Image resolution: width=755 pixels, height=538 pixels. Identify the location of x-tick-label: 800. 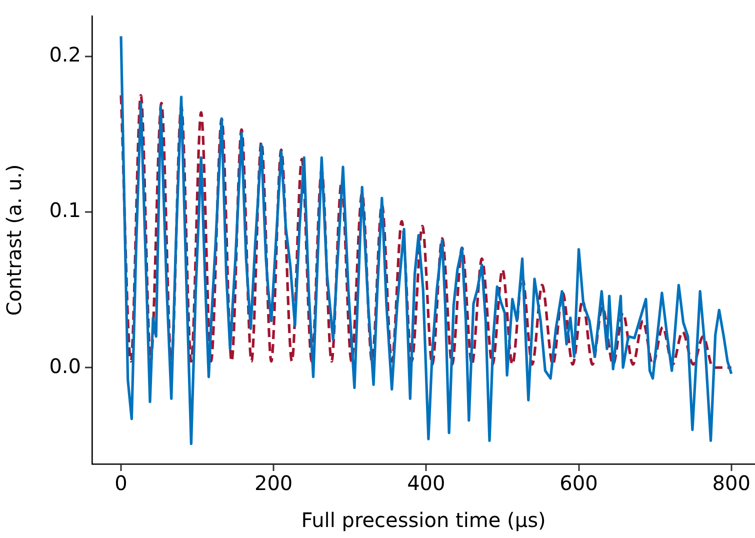
(731, 483).